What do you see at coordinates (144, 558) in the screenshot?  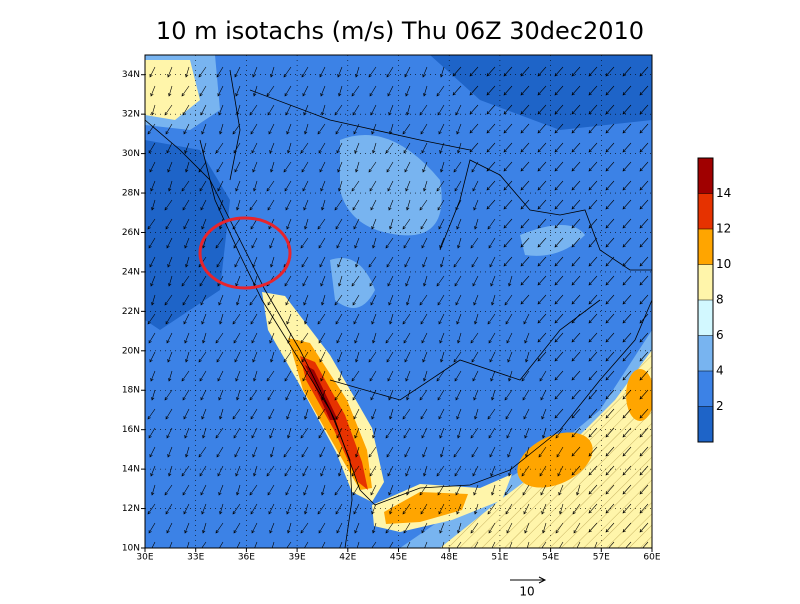 I see `x-tick-label: 30E` at bounding box center [144, 558].